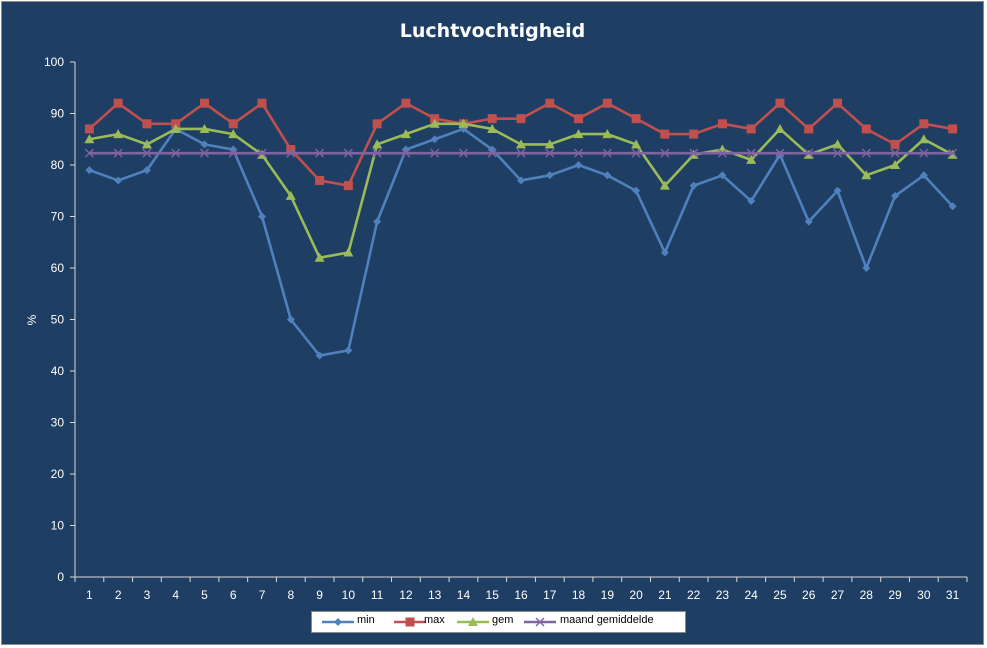 This screenshot has height=648, width=987. What do you see at coordinates (540, 622) in the screenshot?
I see `legend-symbol-maand-gemiddelde` at bounding box center [540, 622].